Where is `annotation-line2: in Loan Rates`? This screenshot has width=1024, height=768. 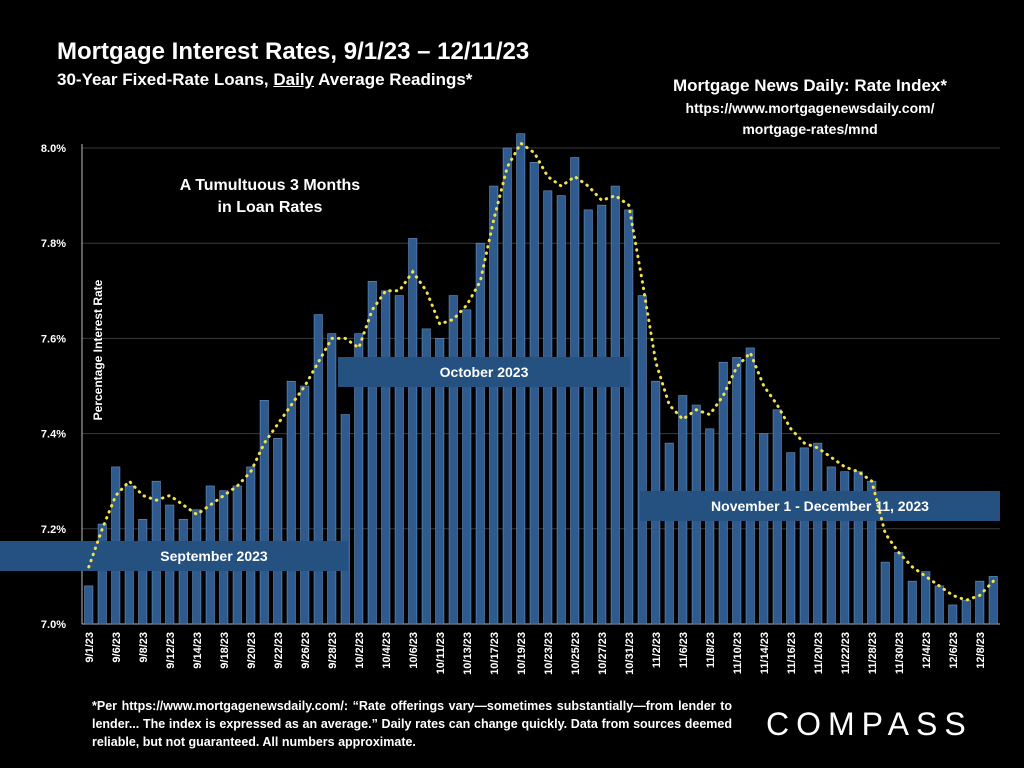
annotation-line2: in Loan Rates is located at coordinates (270, 207).